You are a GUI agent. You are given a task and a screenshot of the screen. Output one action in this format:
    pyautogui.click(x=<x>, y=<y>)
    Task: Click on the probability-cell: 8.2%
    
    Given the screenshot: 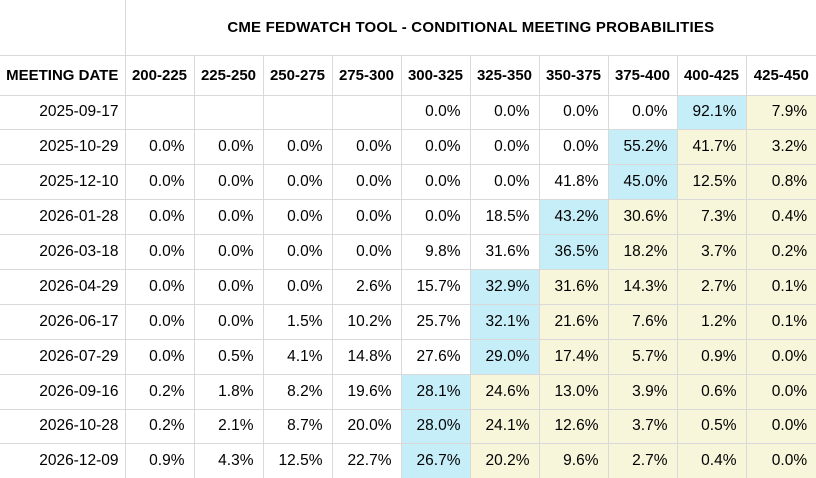 What is the action you would take?
    pyautogui.click(x=297, y=391)
    